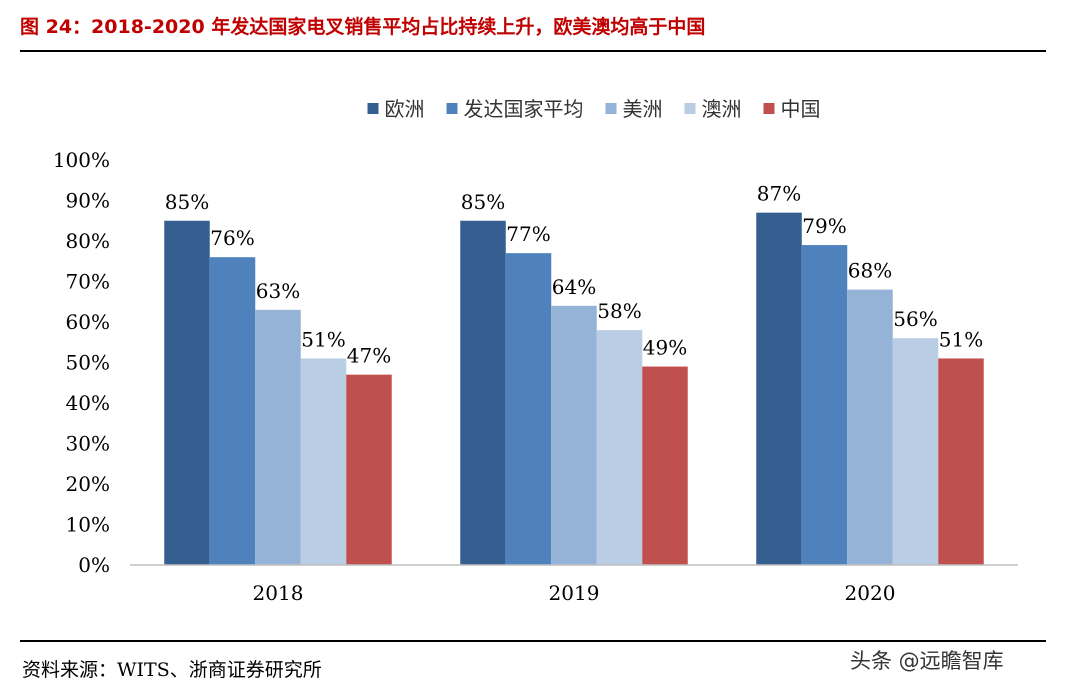 The height and width of the screenshot is (694, 1065). I want to click on data-label: 56%, so click(915, 319).